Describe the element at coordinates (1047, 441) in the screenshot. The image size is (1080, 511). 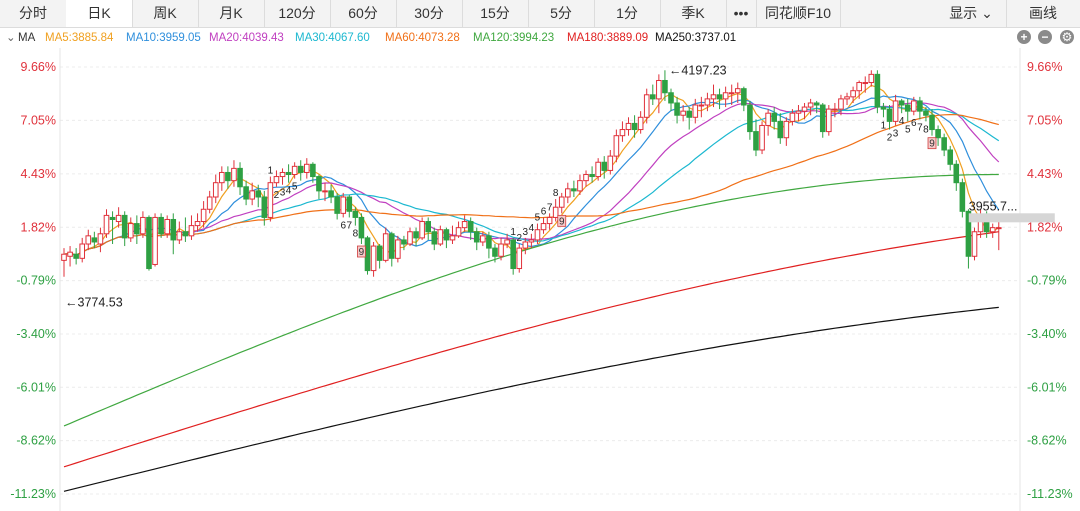
I see `y-tick-right: -8.62%` at that location.